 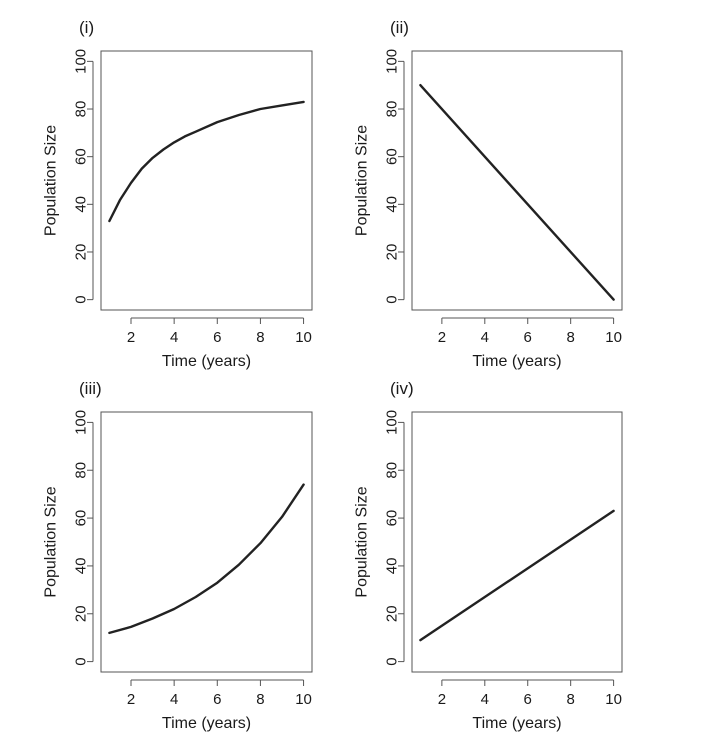 I want to click on panel-label: (iii), so click(x=90, y=388).